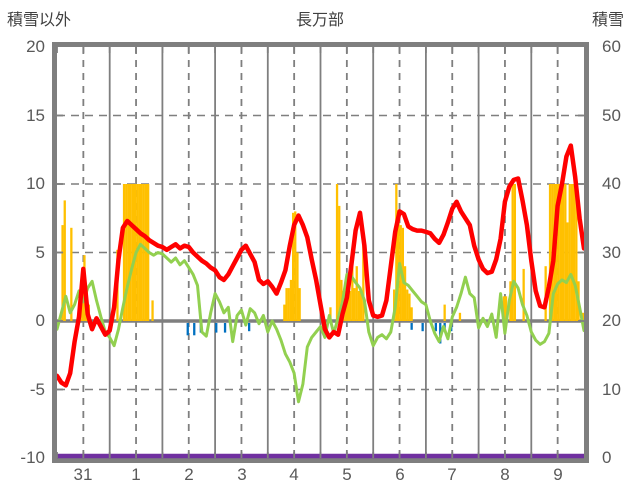 This screenshot has width=636, height=501. What do you see at coordinates (39, 20) in the screenshot?
I see `left-axis-title: 積雪以外` at bounding box center [39, 20].